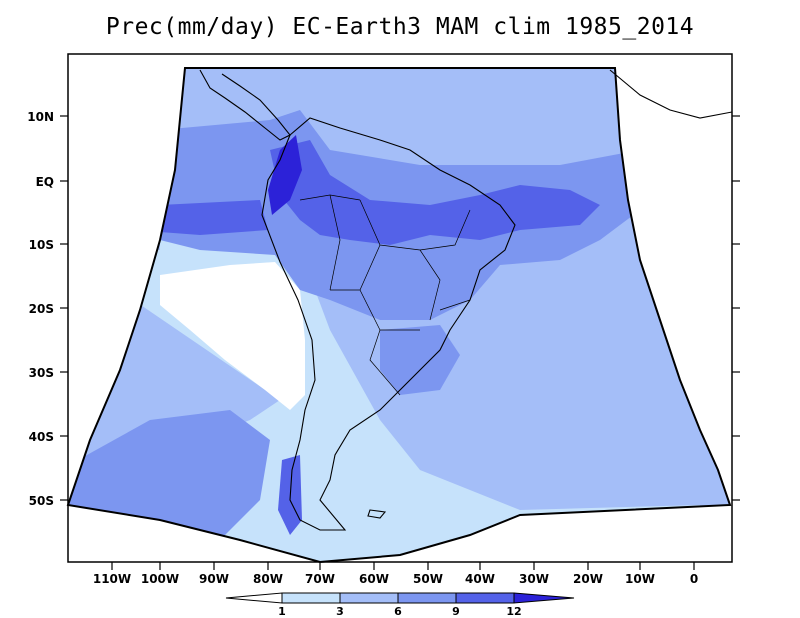 Image resolution: width=800 pixels, height=618 pixels. Describe the element at coordinates (670, 94) in the screenshot. I see `coast-africa` at that location.